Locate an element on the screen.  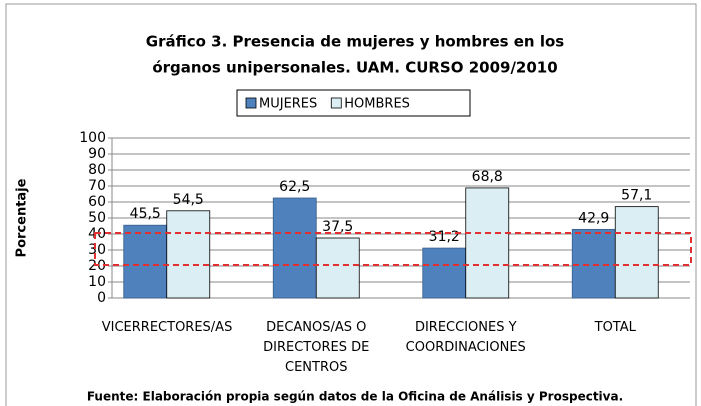
y-tick-label: 60 is located at coordinates (97, 202).